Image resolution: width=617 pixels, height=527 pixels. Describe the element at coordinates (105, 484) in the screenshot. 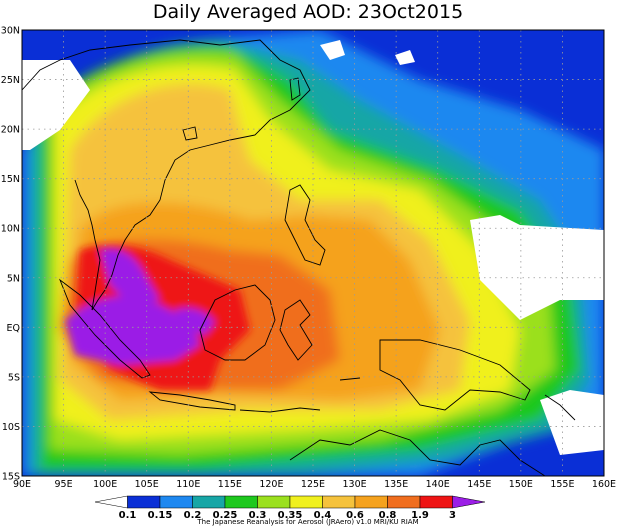

I see `longitude-tick-label: 100E` at that location.